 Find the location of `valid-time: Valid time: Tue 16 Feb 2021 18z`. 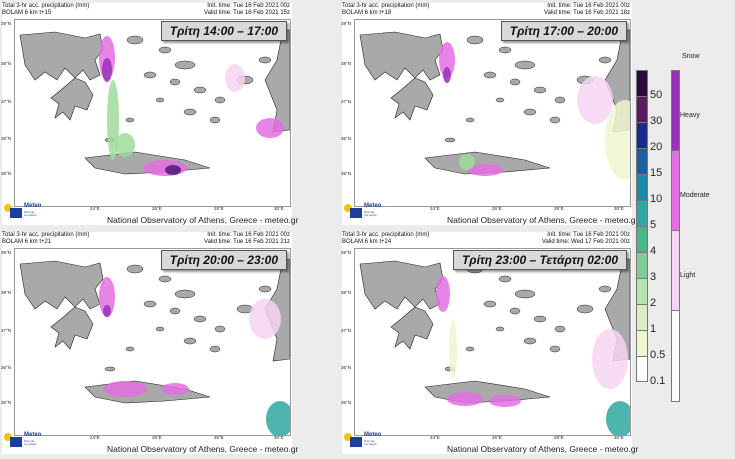

valid-time: Valid time: Tue 16 Feb 2021 18z is located at coordinates (587, 13).